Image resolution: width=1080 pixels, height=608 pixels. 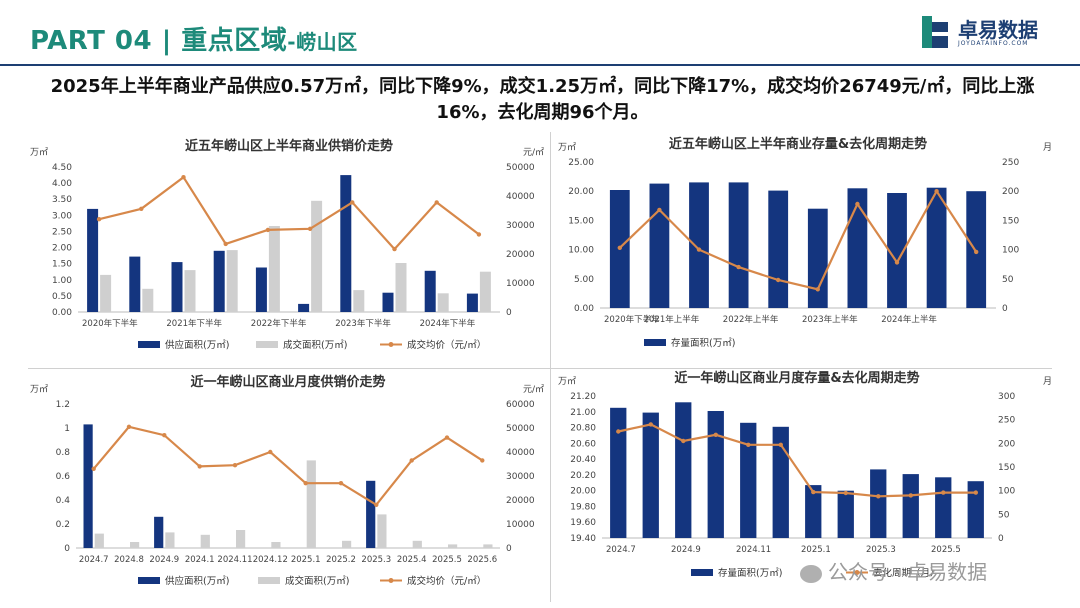 What do you see at coordinates (341, 560) in the screenshot?
I see `x-tick-label: 2025.2` at bounding box center [341, 560].